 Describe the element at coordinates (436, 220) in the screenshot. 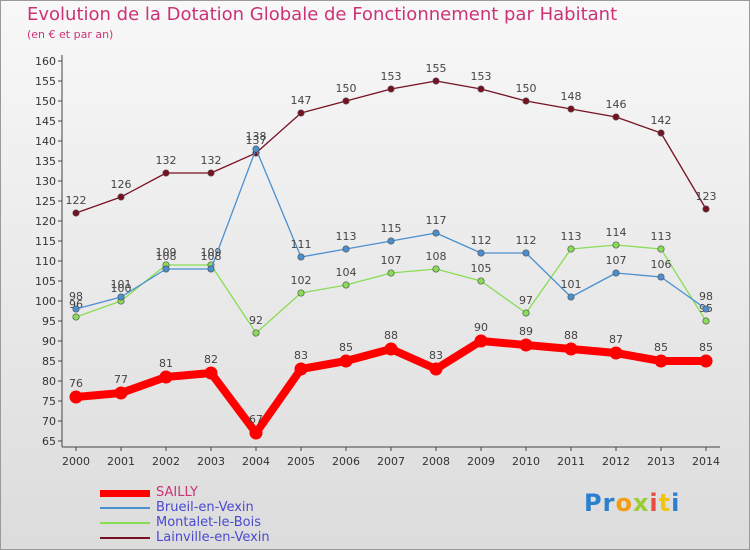

I see `data-label: 117` at that location.